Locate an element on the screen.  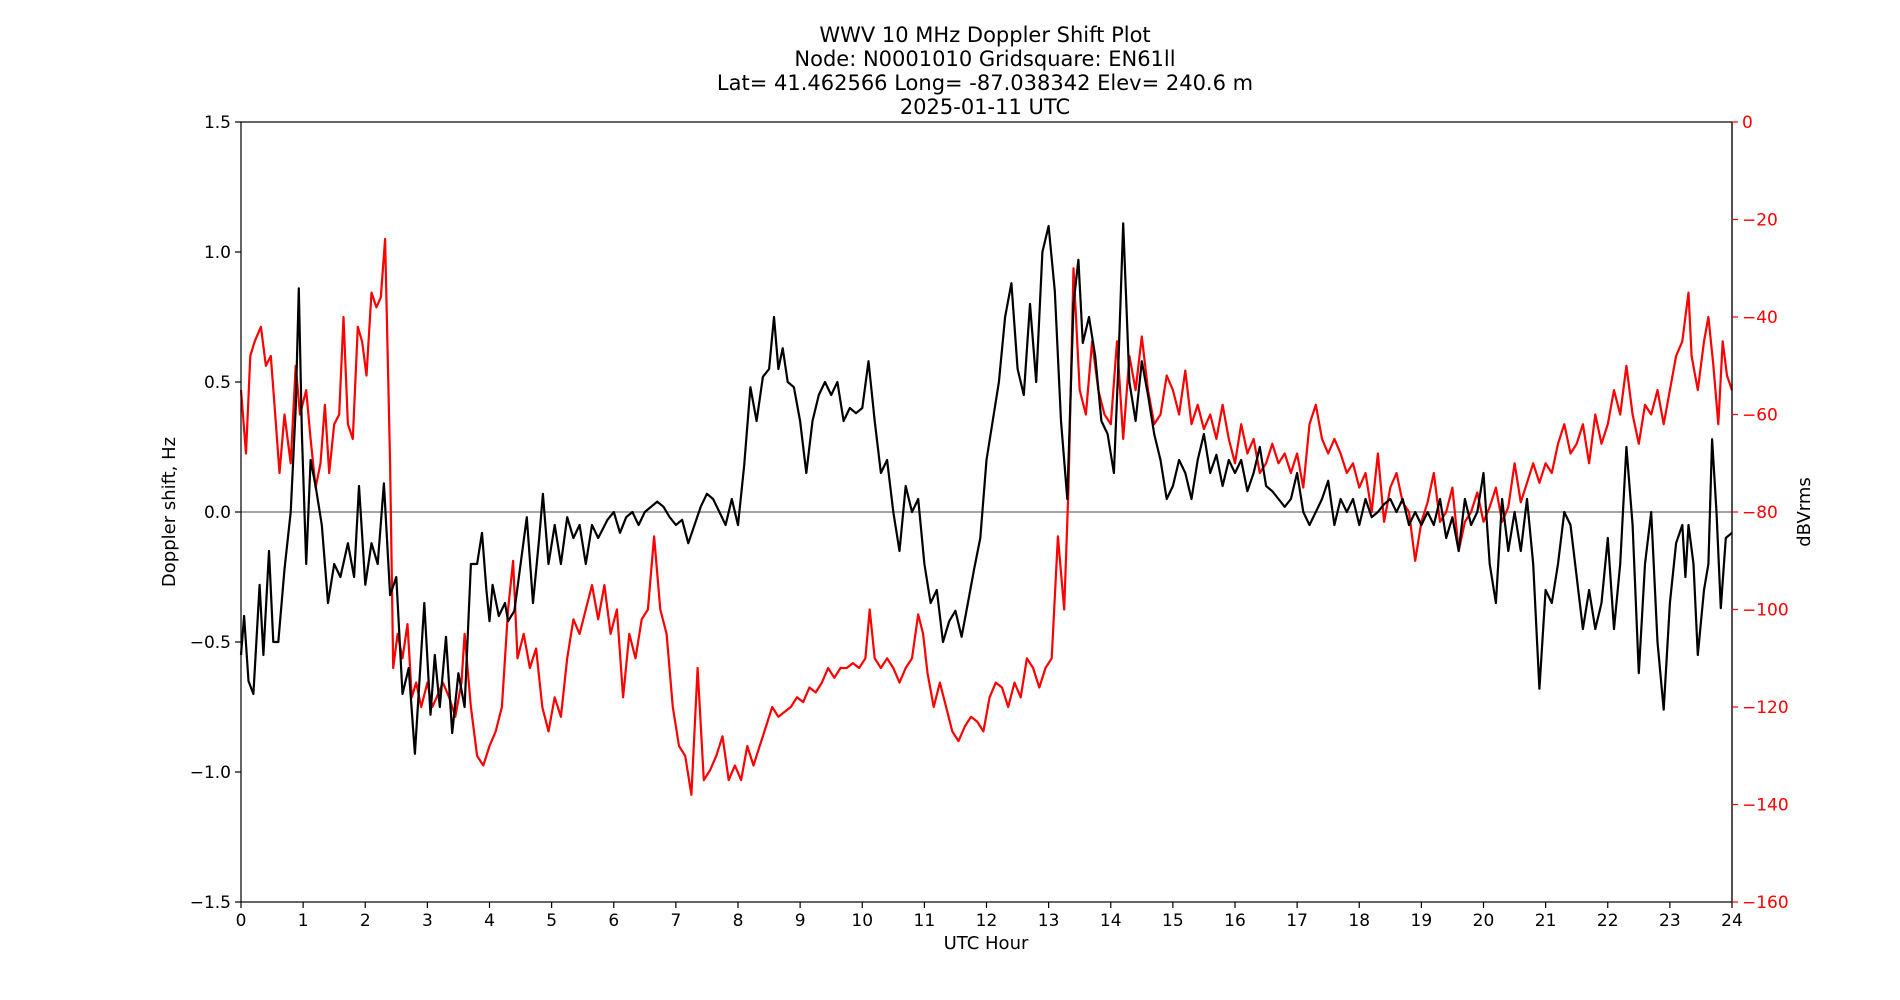
x-tick-label: 18 is located at coordinates (1359, 921).